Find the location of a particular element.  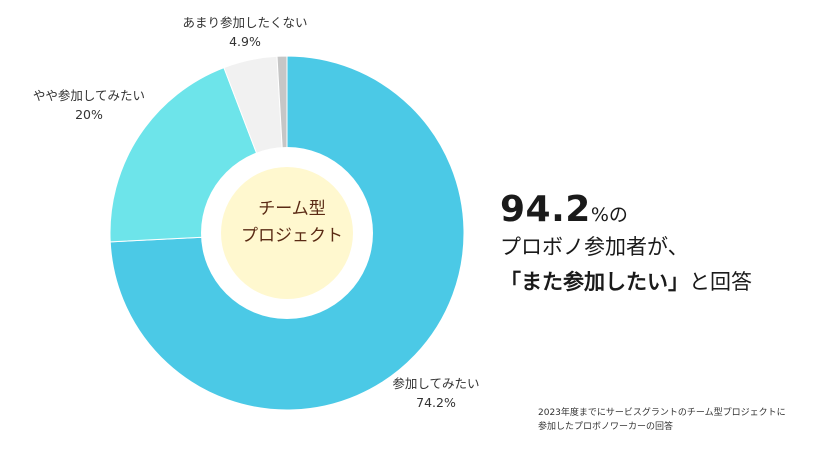

headline-line1: 94.2%の is located at coordinates (665, 208).